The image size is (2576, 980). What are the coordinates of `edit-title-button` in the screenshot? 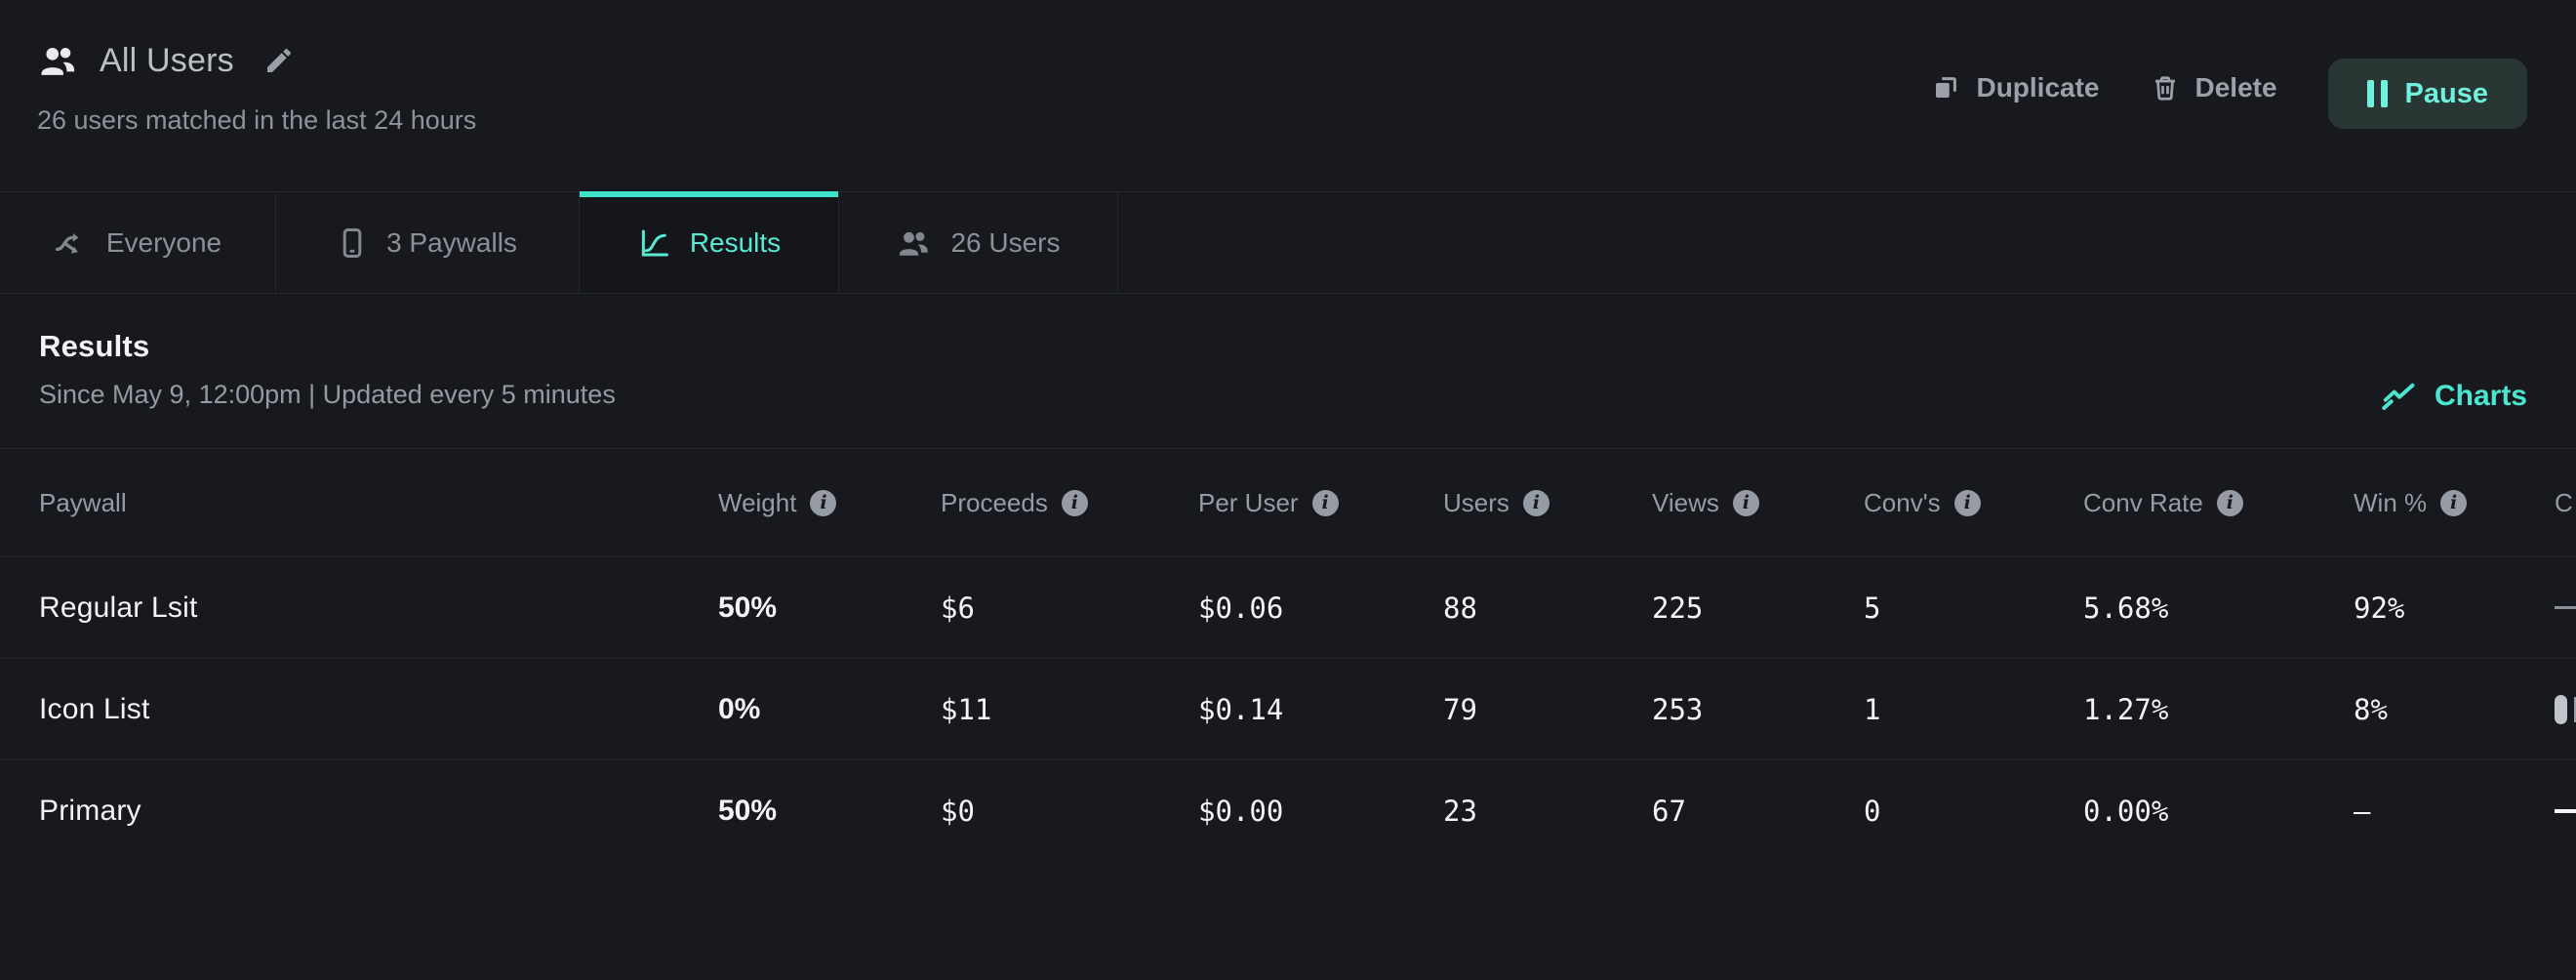 It's located at (279, 60).